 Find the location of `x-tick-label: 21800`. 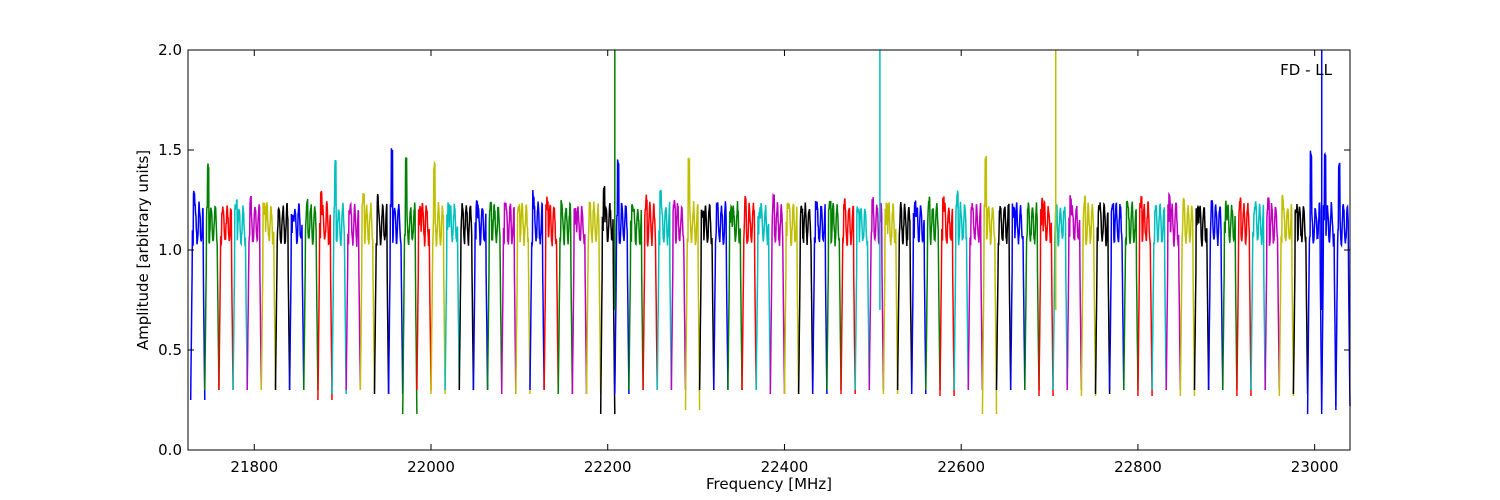

x-tick-label: 21800 is located at coordinates (254, 467).